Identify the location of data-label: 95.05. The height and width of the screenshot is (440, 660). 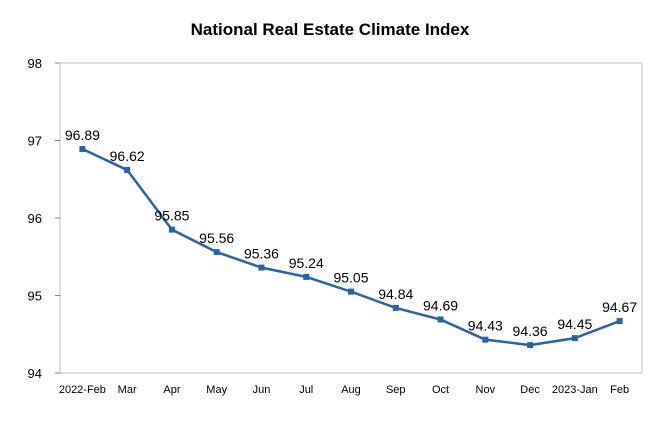
(350, 278).